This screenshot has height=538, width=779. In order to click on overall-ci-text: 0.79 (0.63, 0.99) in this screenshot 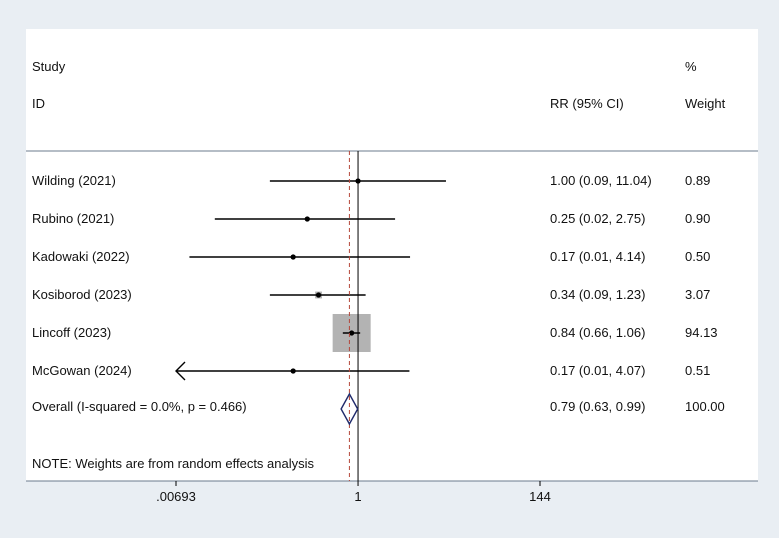, I will do `click(597, 406)`.